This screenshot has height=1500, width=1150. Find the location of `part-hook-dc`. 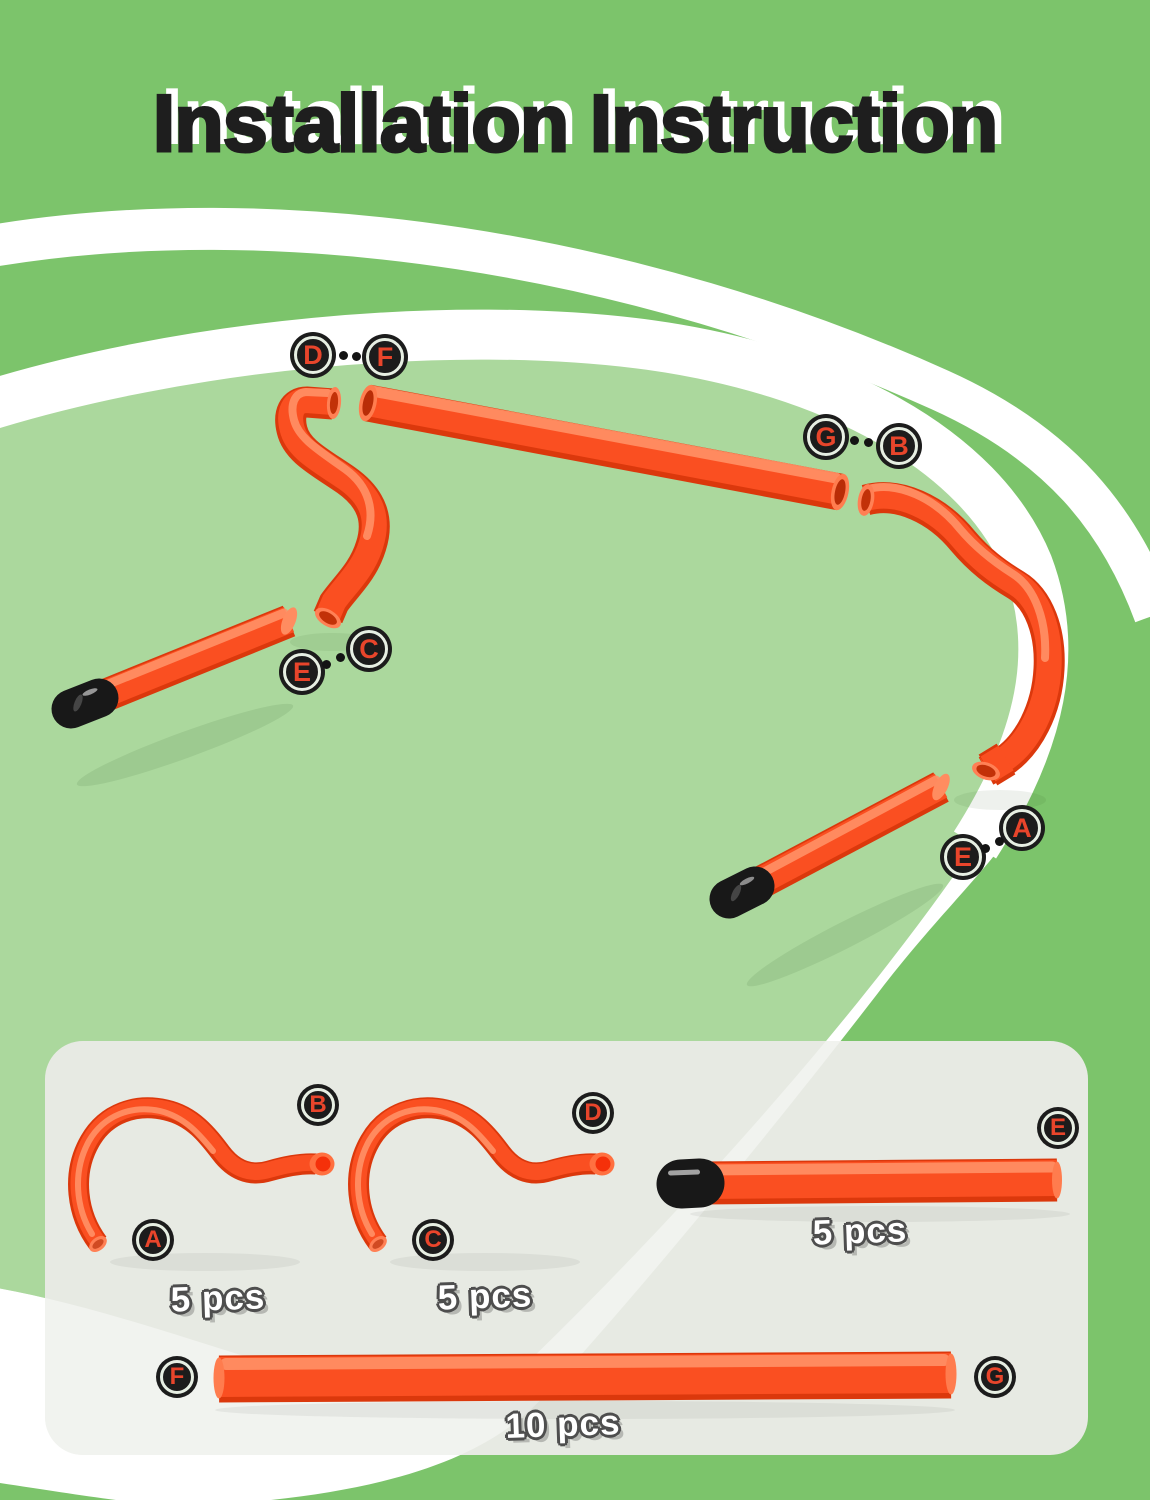

part-hook-dc is located at coordinates (481, 1184).